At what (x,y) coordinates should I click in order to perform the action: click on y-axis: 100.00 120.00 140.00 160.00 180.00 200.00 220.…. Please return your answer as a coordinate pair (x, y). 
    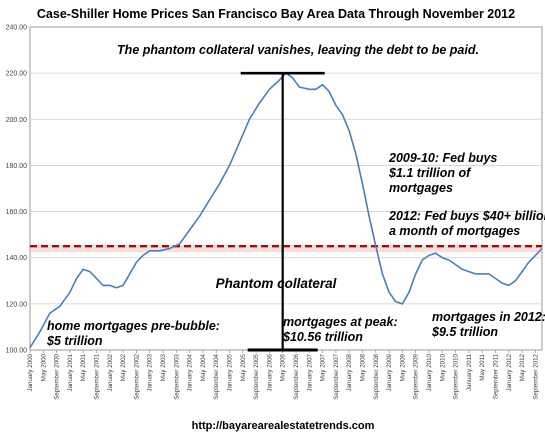
    Looking at the image, I should click on (17, 190).